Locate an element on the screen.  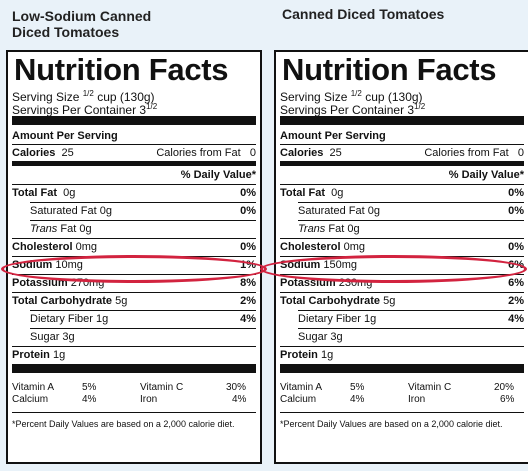
nutrient-row-saturated-fat: Saturated Fat 0g 0% is located at coordinates (411, 211).